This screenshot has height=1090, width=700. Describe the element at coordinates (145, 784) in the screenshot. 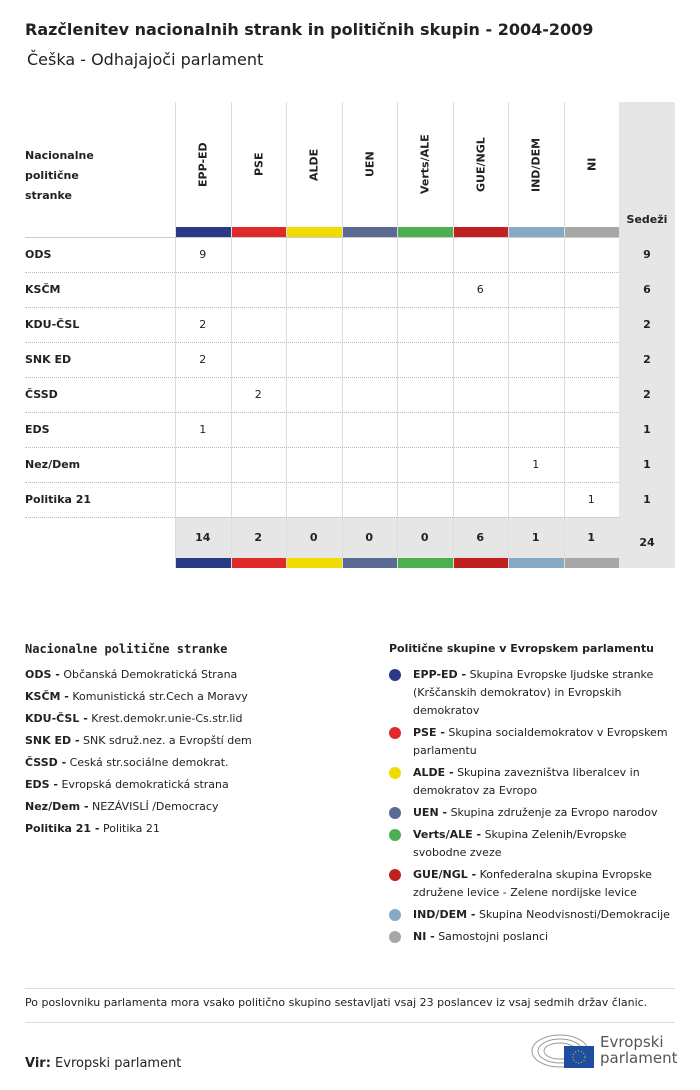

I see `legend-name: Evropská demokratická strana` at that location.